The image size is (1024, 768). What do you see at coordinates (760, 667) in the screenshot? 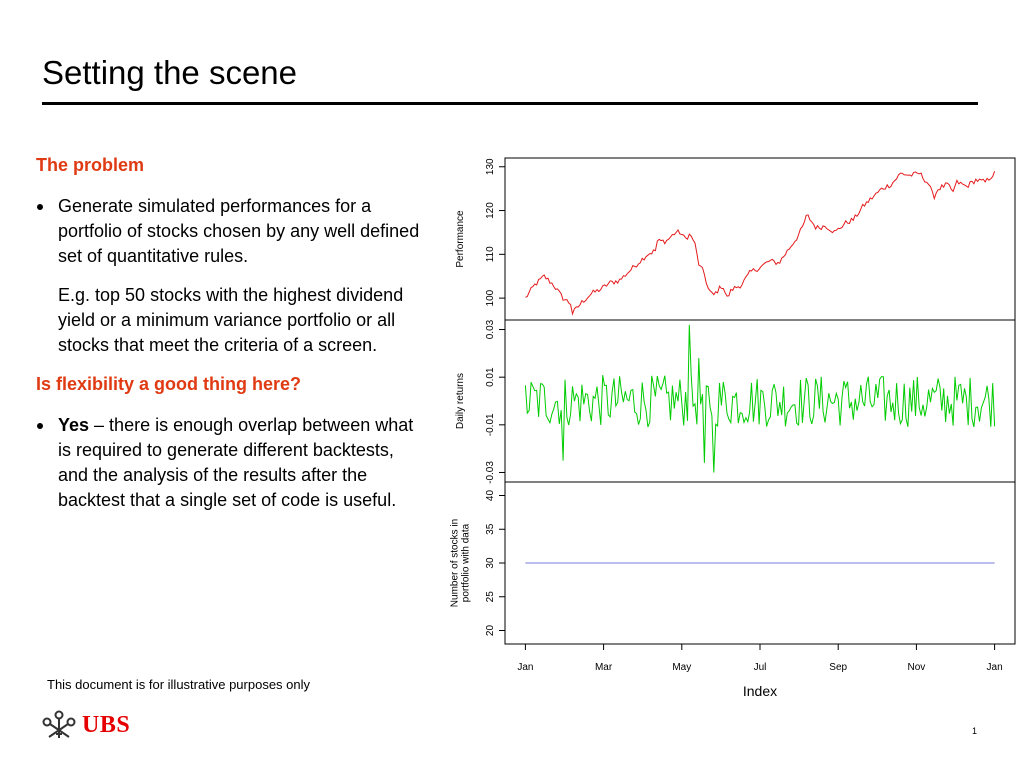
I see `x-tick-label: Jul` at bounding box center [760, 667].